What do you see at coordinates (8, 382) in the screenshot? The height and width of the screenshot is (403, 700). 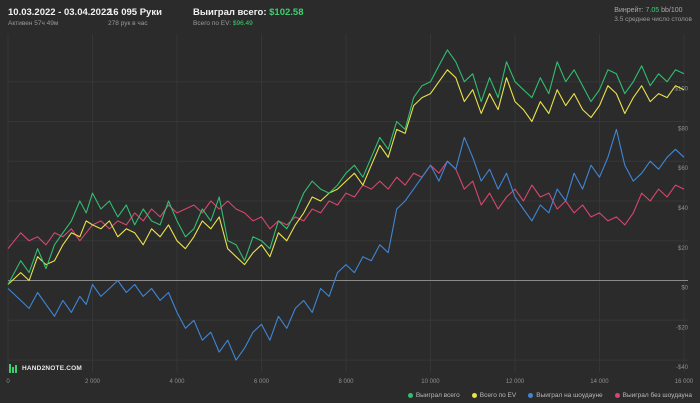 I see `x-tick-label: 0` at bounding box center [8, 382].